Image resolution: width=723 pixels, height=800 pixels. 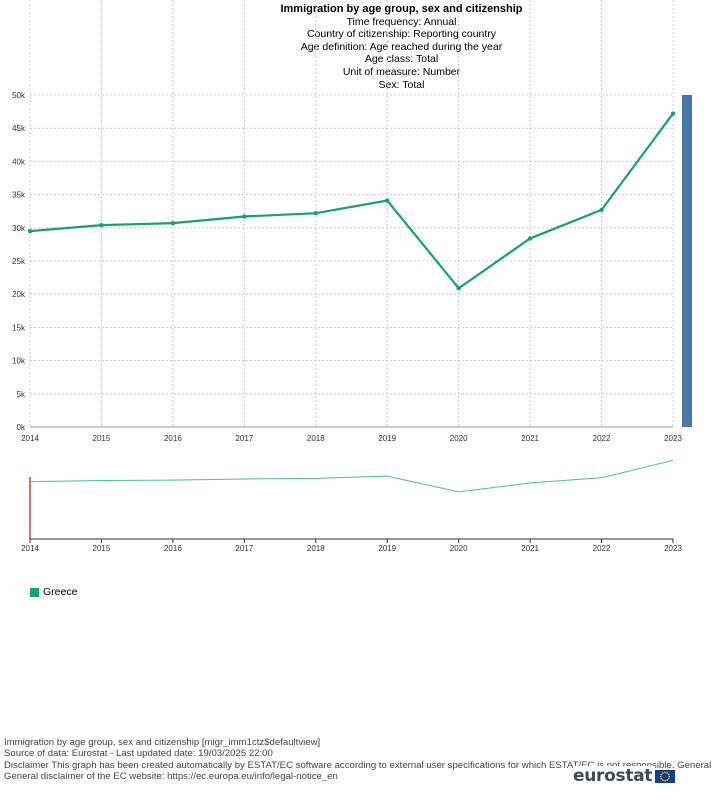 I want to click on eurostat-wordmark: eurostat, so click(x=614, y=776).